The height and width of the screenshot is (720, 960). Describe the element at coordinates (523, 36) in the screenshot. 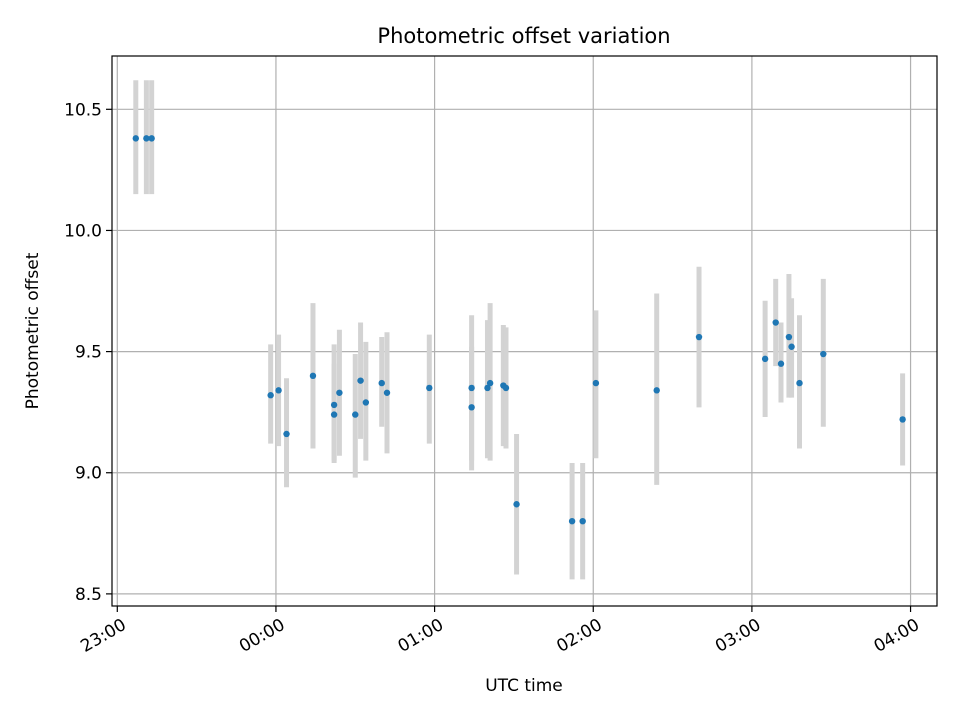

I see `chart-title: Photometric offset variation` at that location.